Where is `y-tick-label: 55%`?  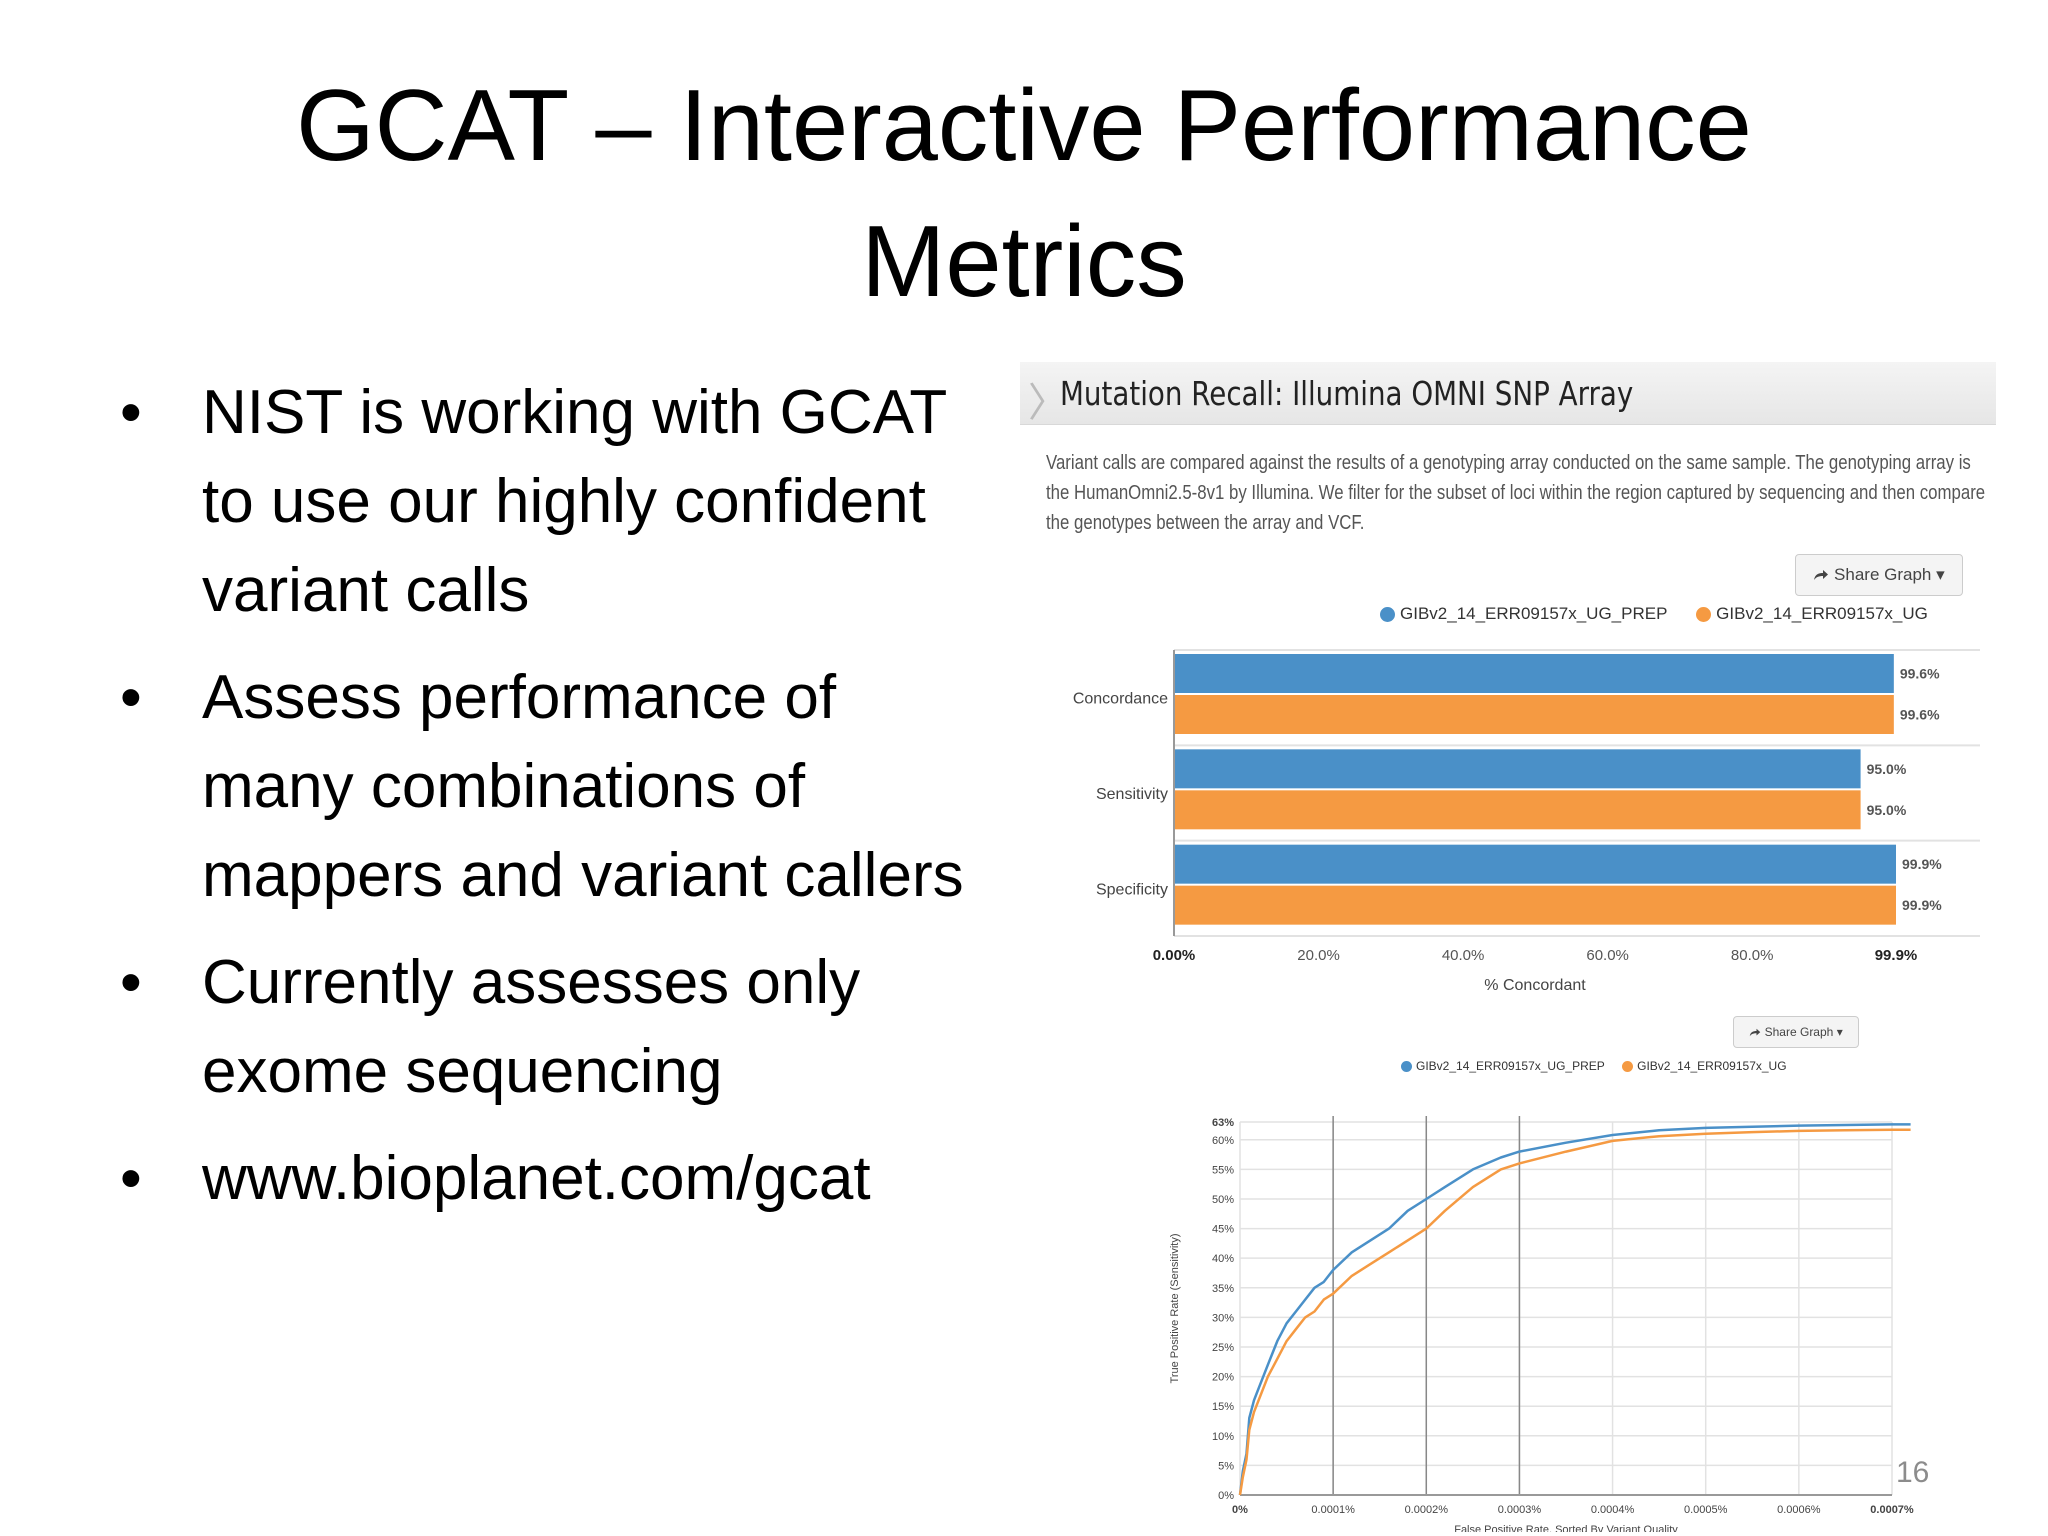
y-tick-label: 55% is located at coordinates (1223, 1170).